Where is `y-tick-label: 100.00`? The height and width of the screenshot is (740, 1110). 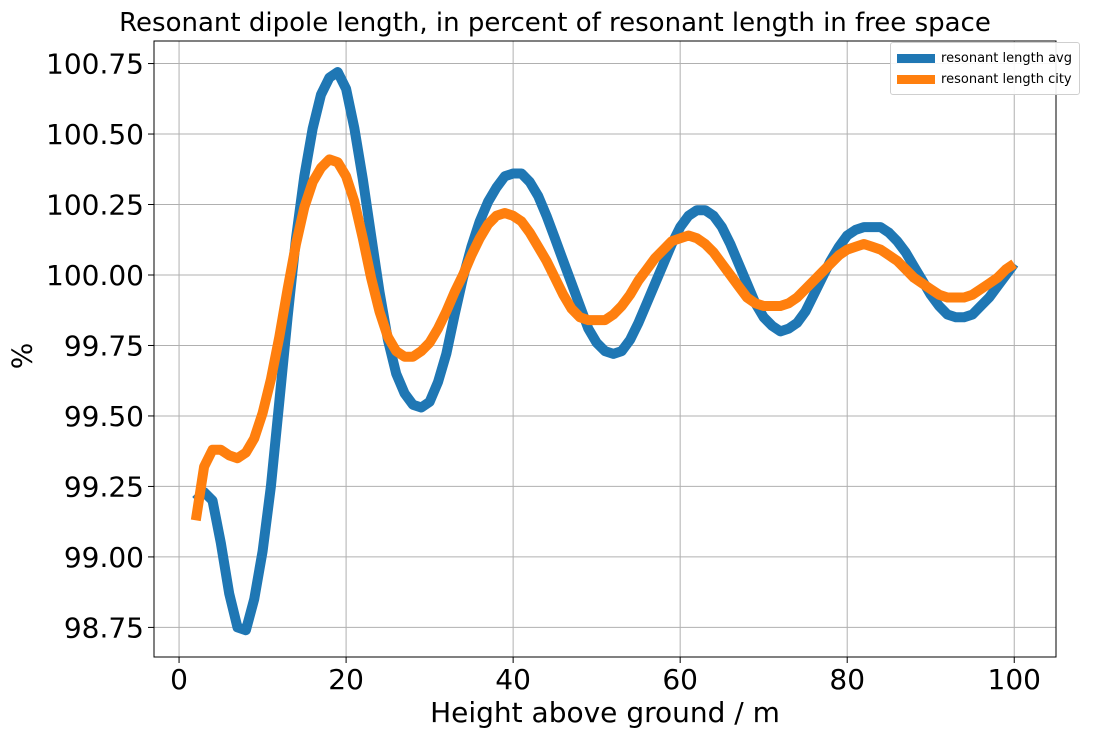 y-tick-label: 100.00 is located at coordinates (95, 275).